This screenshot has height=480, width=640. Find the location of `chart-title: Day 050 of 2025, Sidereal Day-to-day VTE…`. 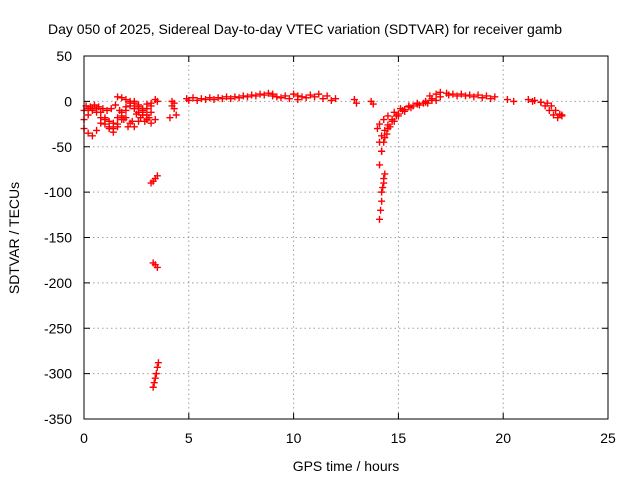

chart-title: Day 050 of 2025, Sidereal Day-to-day VTE… is located at coordinates (305, 29).